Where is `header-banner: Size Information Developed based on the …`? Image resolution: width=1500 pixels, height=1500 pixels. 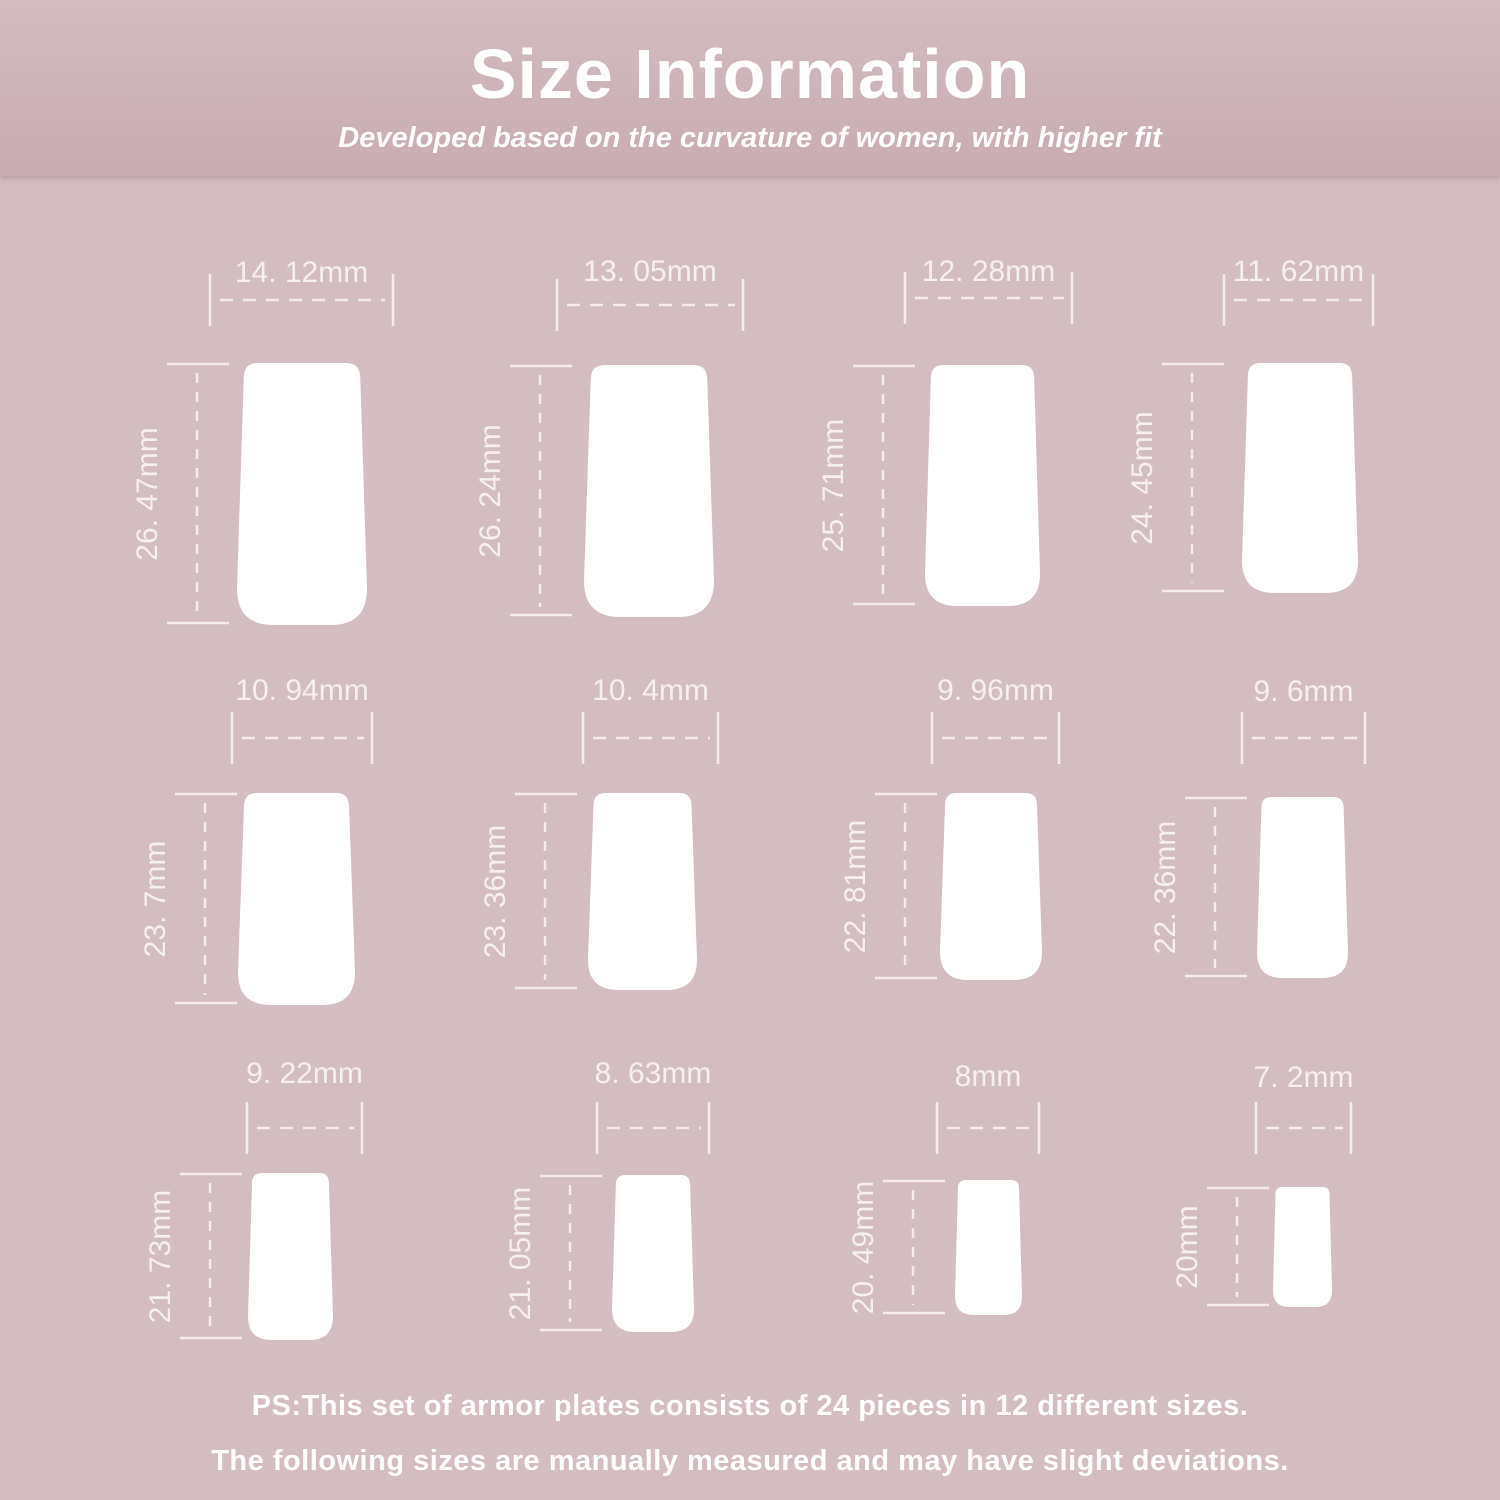
header-banner: Size Information Developed based on the … is located at coordinates (750, 88).